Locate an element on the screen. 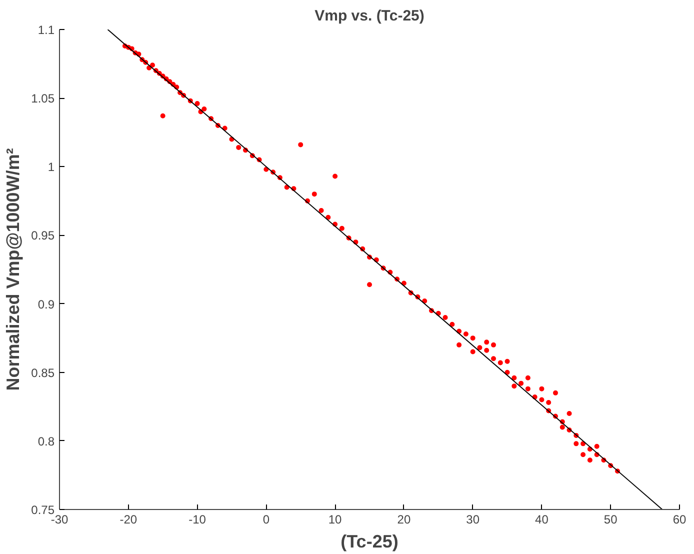 The width and height of the screenshot is (694, 554). y-axis-title: Normalized Vmp@1000W/m² is located at coordinates (13, 269).